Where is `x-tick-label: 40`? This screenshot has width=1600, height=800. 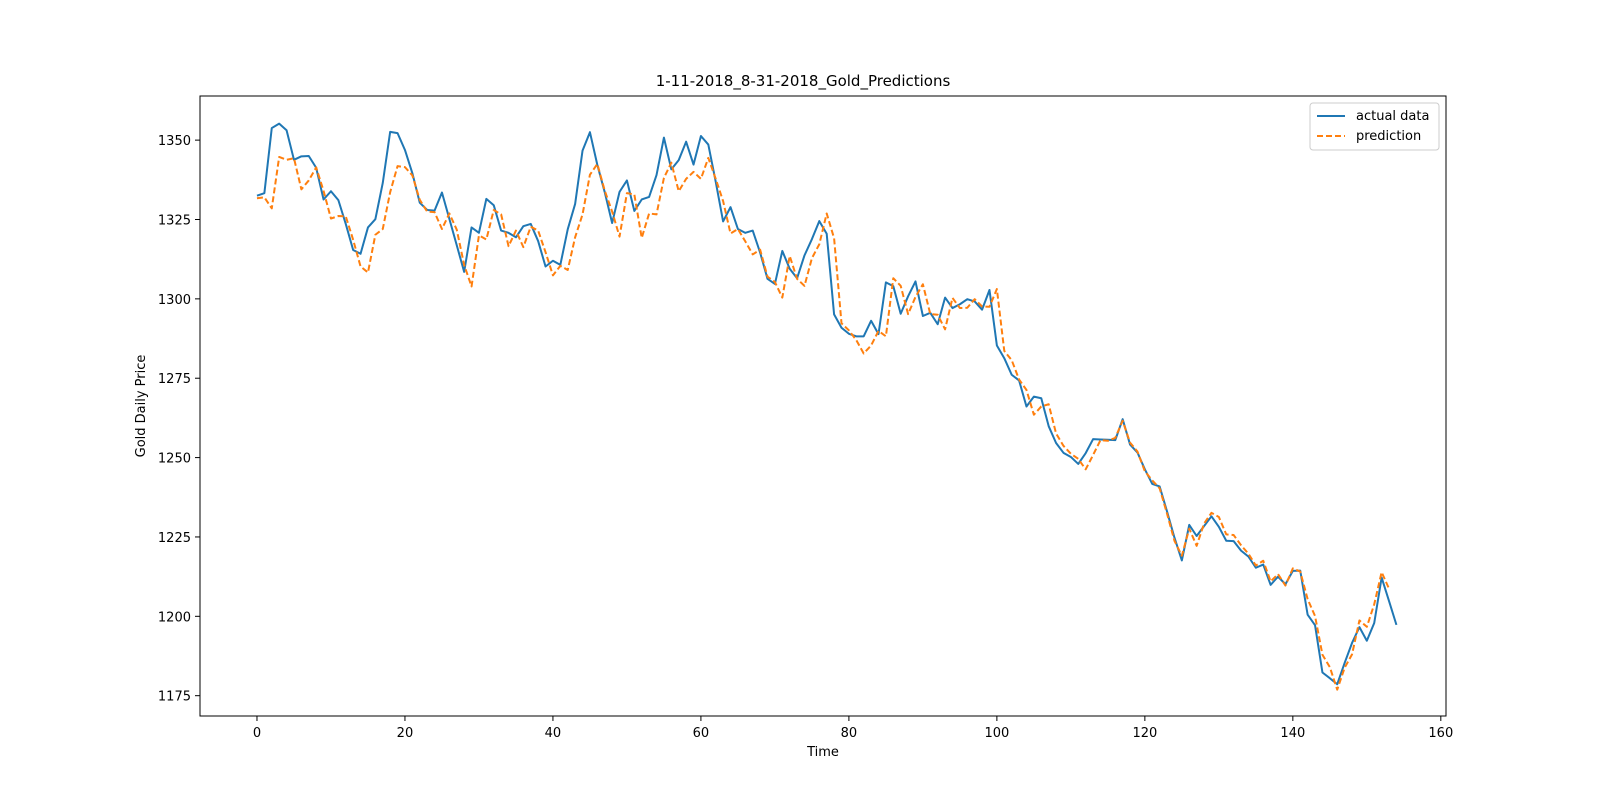 x-tick-label: 40 is located at coordinates (553, 733).